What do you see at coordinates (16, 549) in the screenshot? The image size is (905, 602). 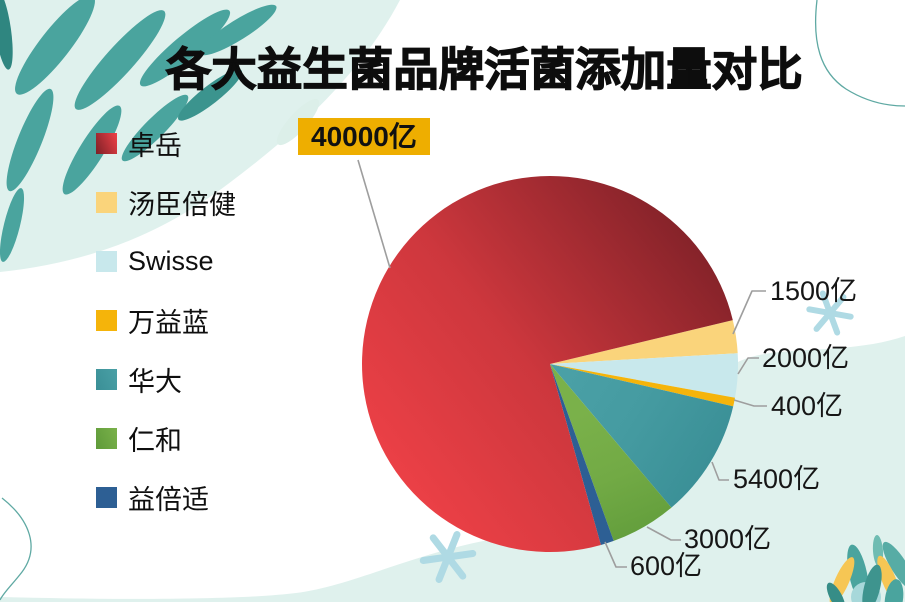 I see `curve-line-bottom-left` at bounding box center [16, 549].